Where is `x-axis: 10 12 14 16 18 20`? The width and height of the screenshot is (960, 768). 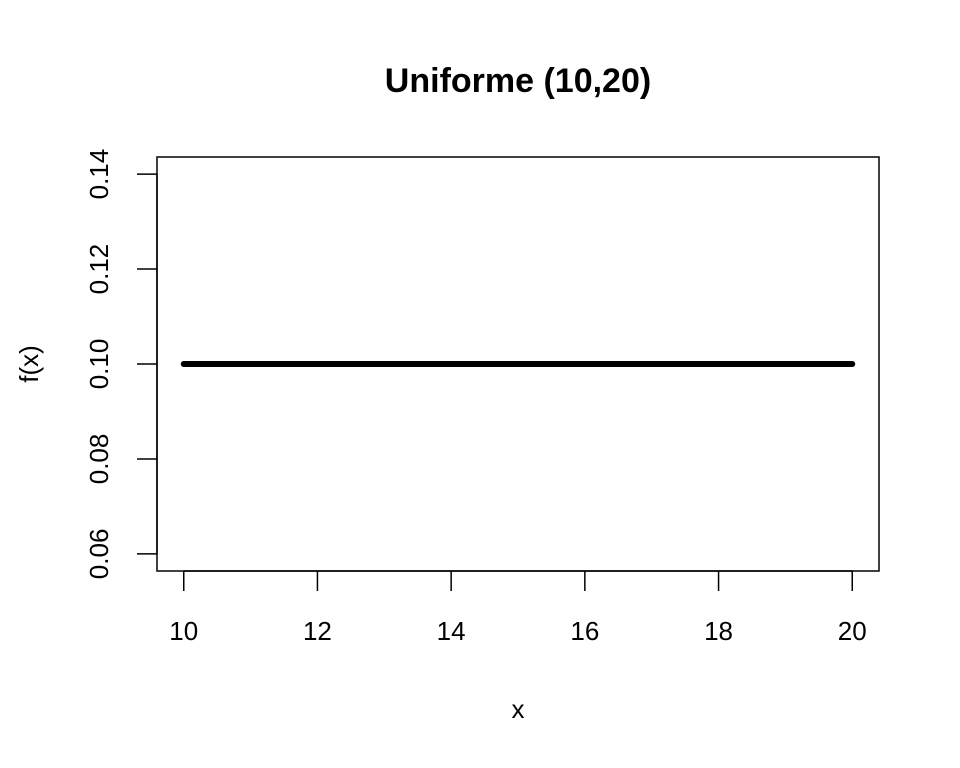 x-axis: 10 12 14 16 18 20 is located at coordinates (518, 608).